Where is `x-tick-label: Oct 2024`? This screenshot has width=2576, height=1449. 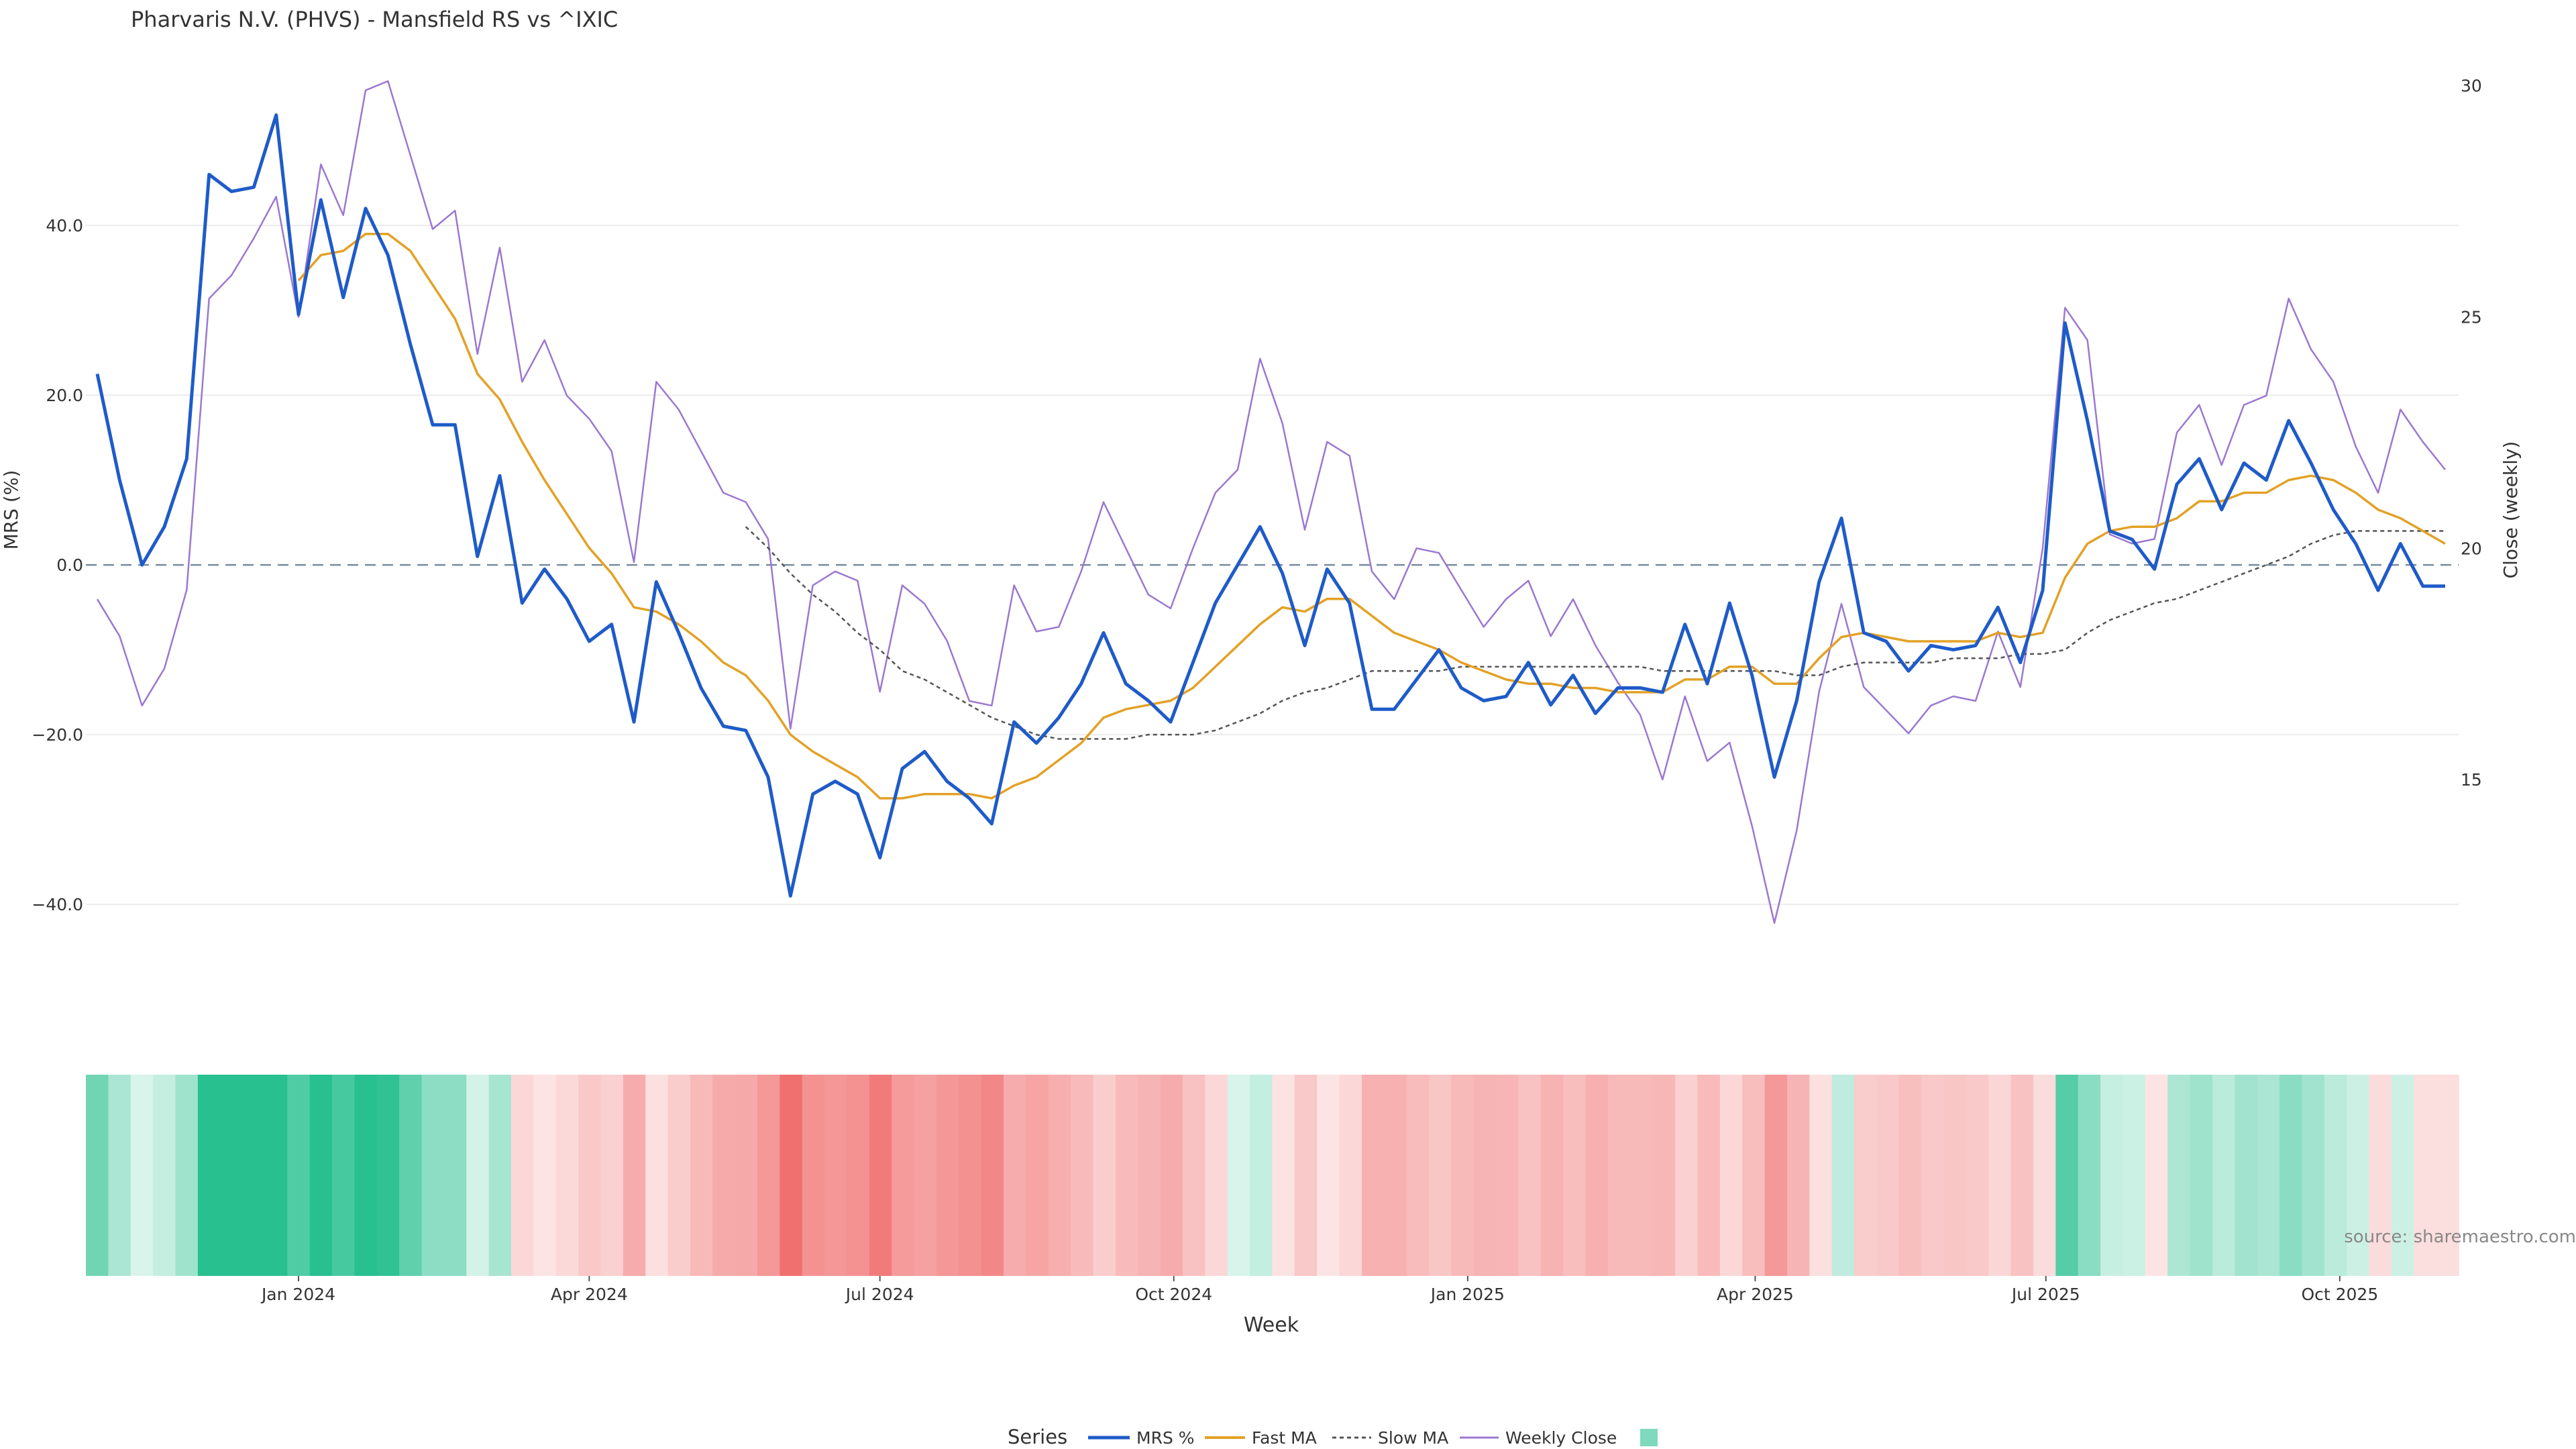
x-tick-label: Oct 2024 is located at coordinates (1173, 1294).